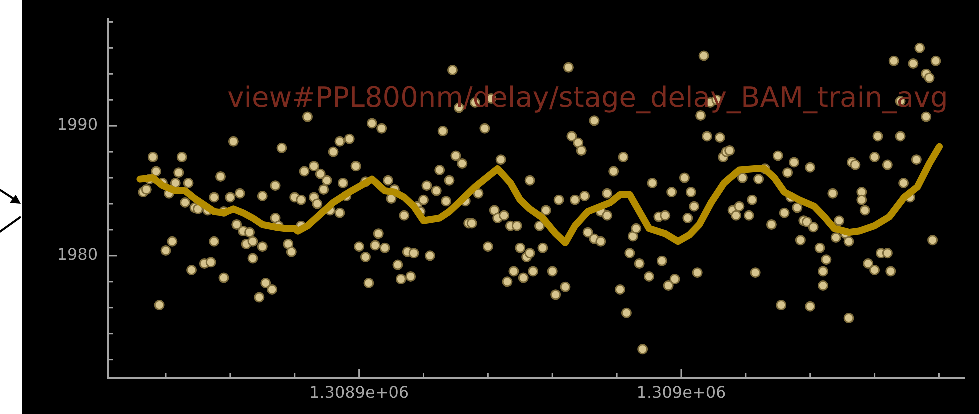 The image size is (979, 414). What do you see at coordinates (360, 392) in the screenshot?
I see `x-tick-label: 1.3089e+06` at bounding box center [360, 392].